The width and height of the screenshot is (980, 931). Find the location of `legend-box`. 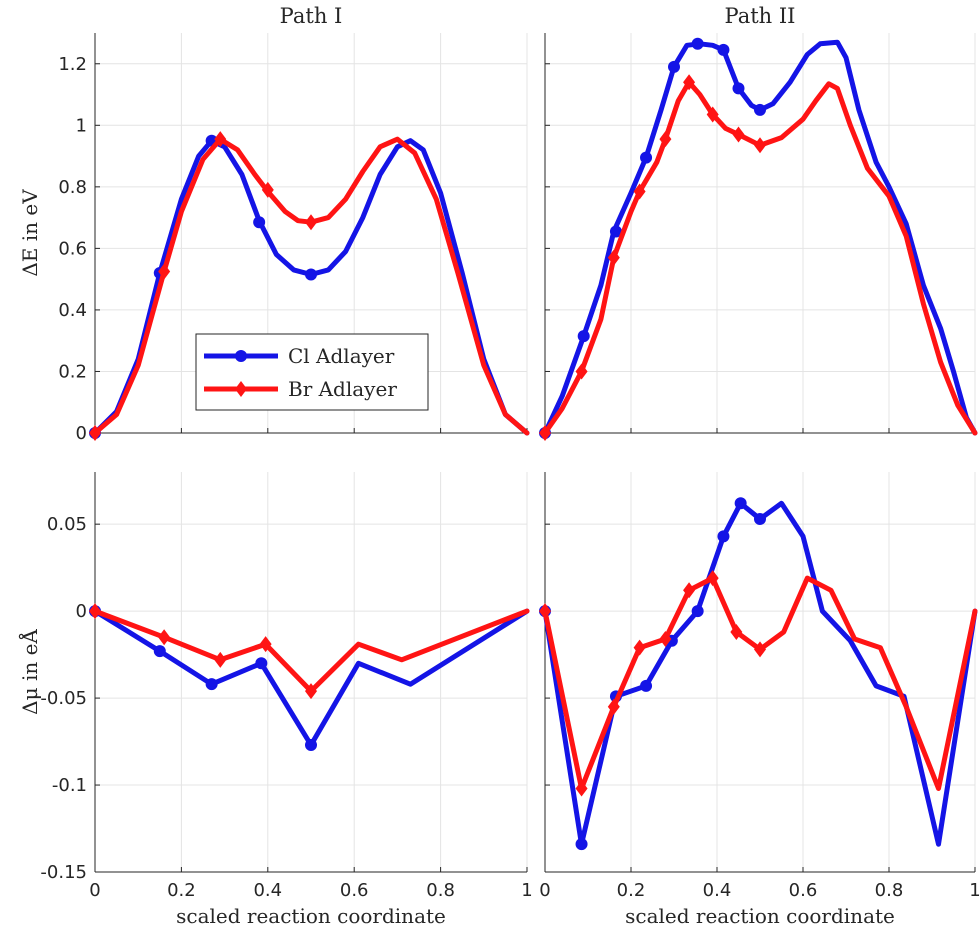

legend-box is located at coordinates (312, 372).